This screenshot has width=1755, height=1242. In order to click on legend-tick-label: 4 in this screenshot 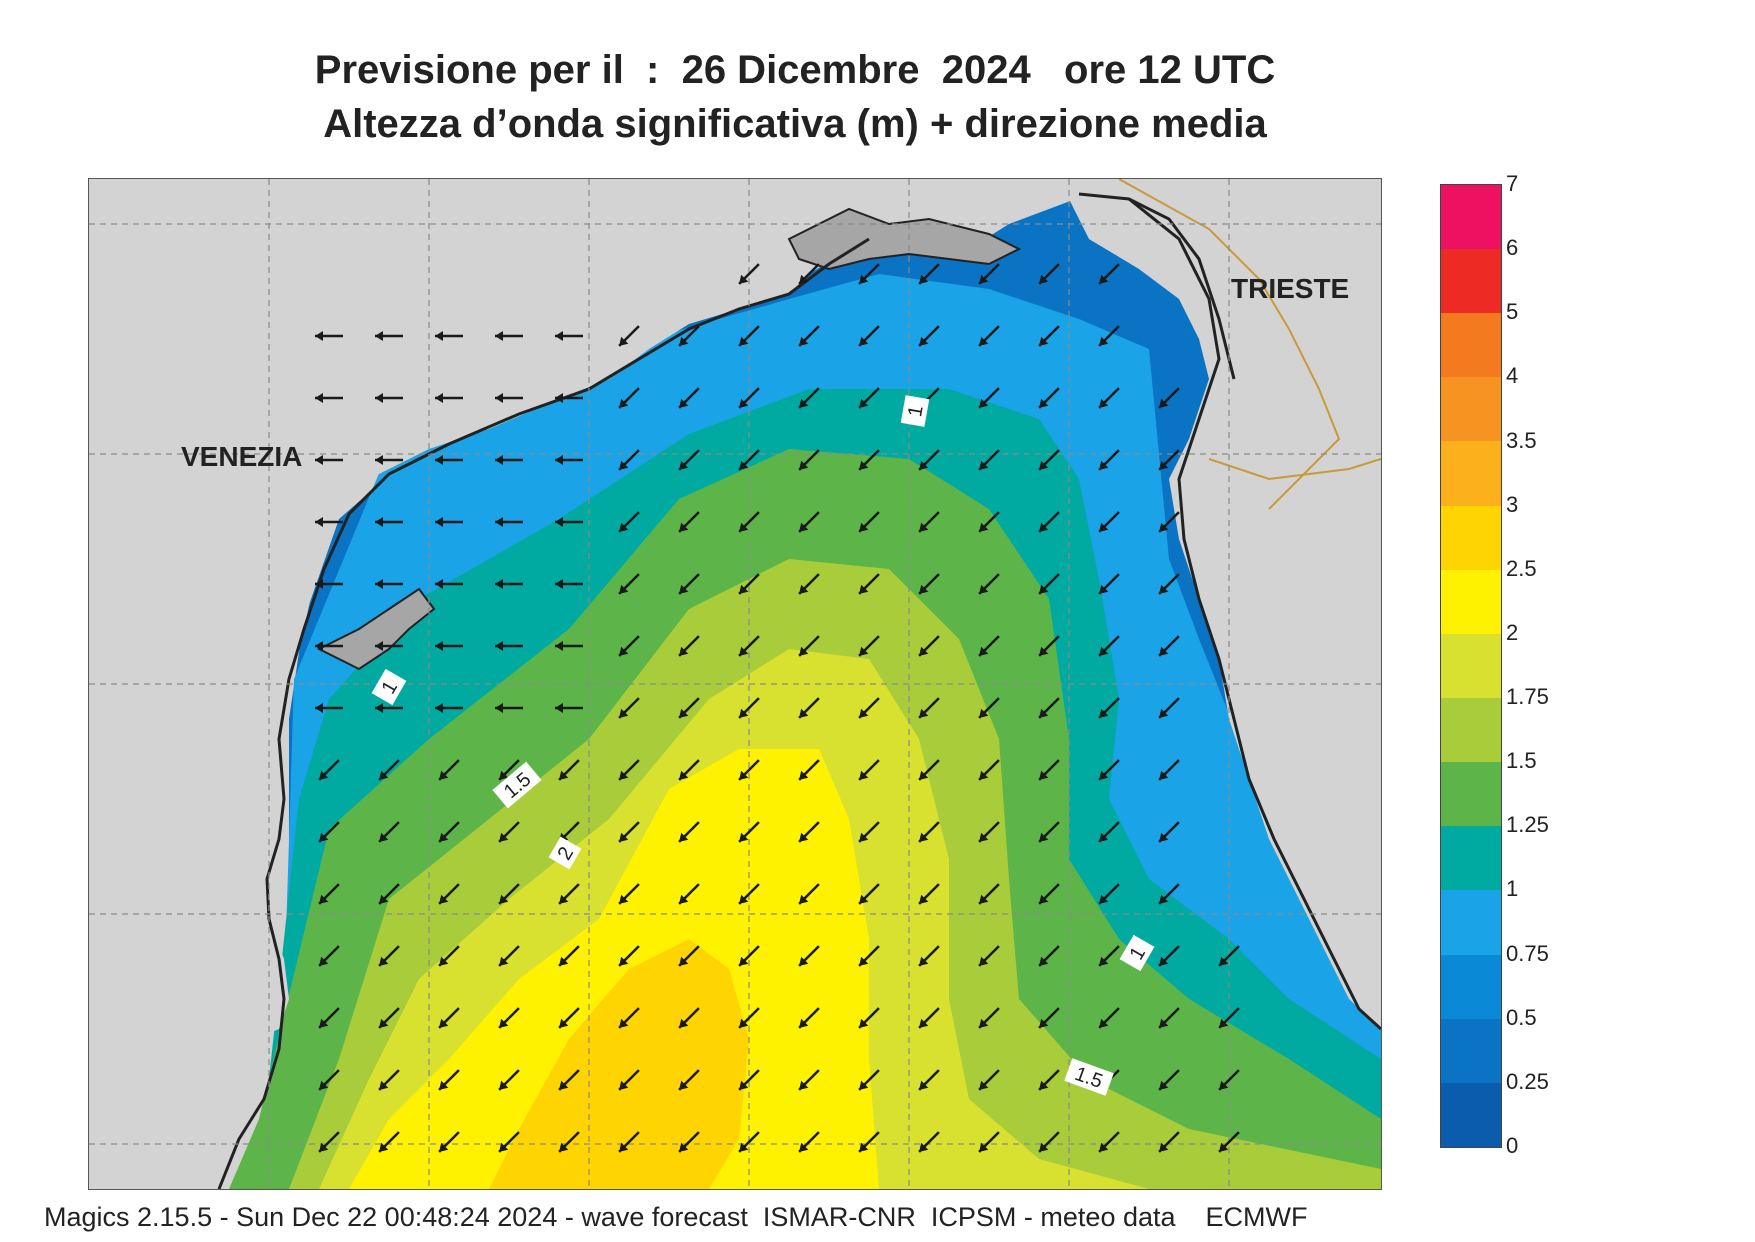, I will do `click(1512, 376)`.